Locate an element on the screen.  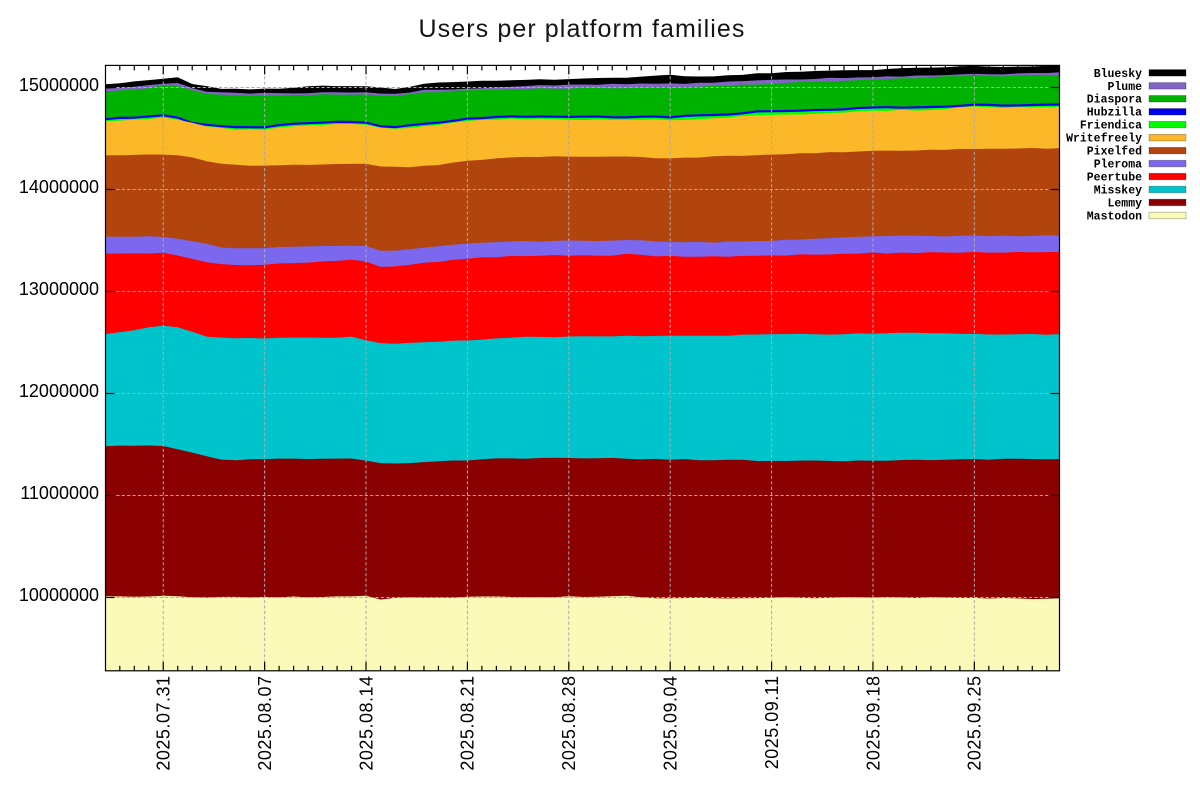
svg-text: 2025.09.04 is located at coordinates (671, 723).